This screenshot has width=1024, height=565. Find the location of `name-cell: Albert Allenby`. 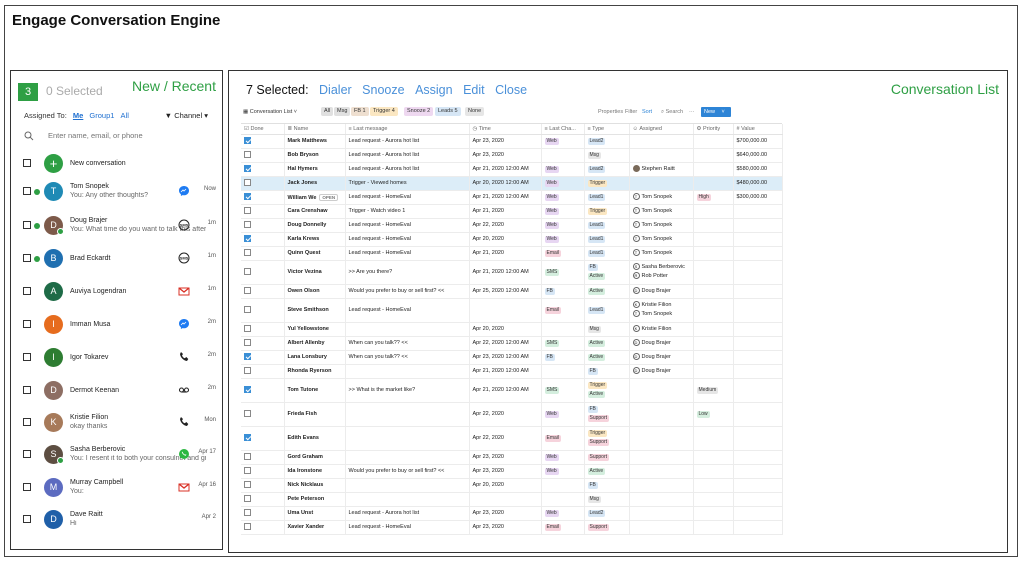

name-cell: Albert Allenby is located at coordinates (315, 343).